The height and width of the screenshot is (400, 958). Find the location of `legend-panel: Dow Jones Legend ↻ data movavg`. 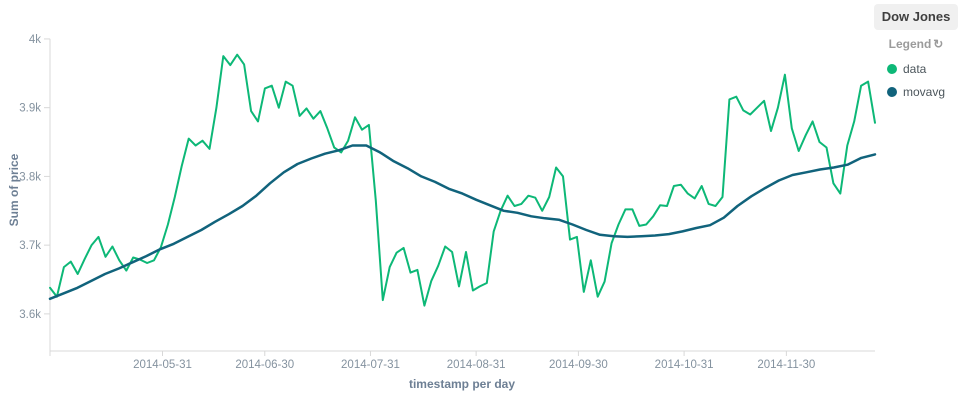

legend-panel: Dow Jones Legend ↻ data movavg is located at coordinates (916, 53).